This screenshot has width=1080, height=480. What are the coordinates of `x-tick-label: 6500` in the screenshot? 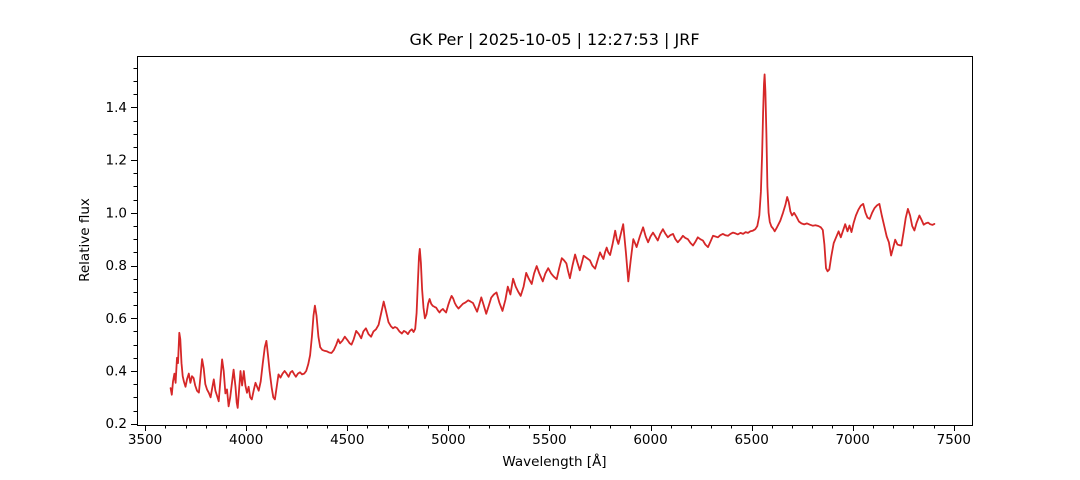 It's located at (751, 440).